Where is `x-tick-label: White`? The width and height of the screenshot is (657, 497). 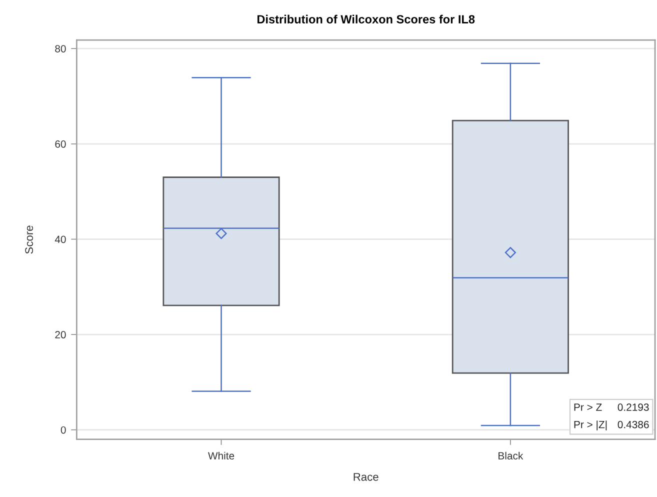 x-tick-label: White is located at coordinates (221, 456).